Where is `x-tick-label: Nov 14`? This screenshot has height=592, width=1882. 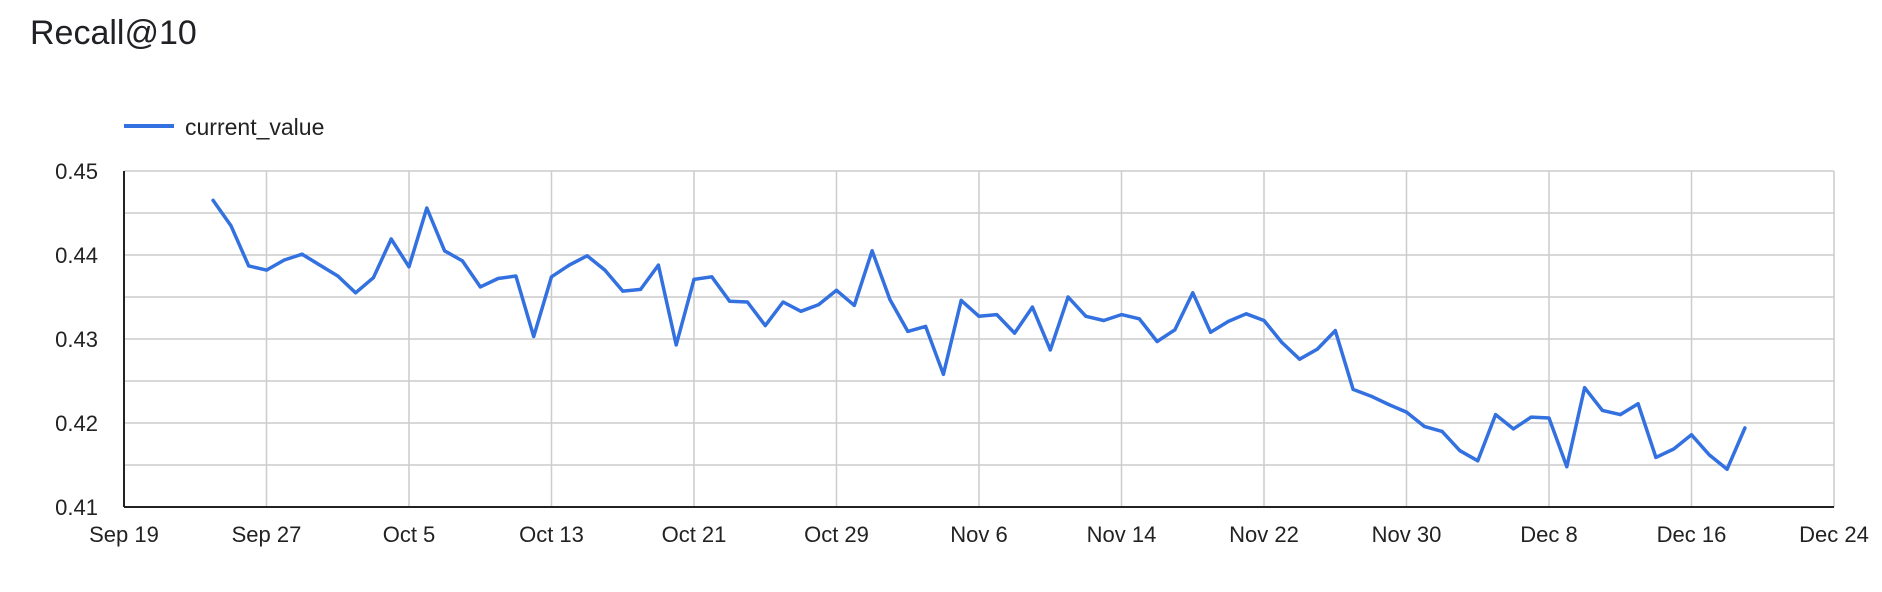
x-tick-label: Nov 14 is located at coordinates (1122, 534).